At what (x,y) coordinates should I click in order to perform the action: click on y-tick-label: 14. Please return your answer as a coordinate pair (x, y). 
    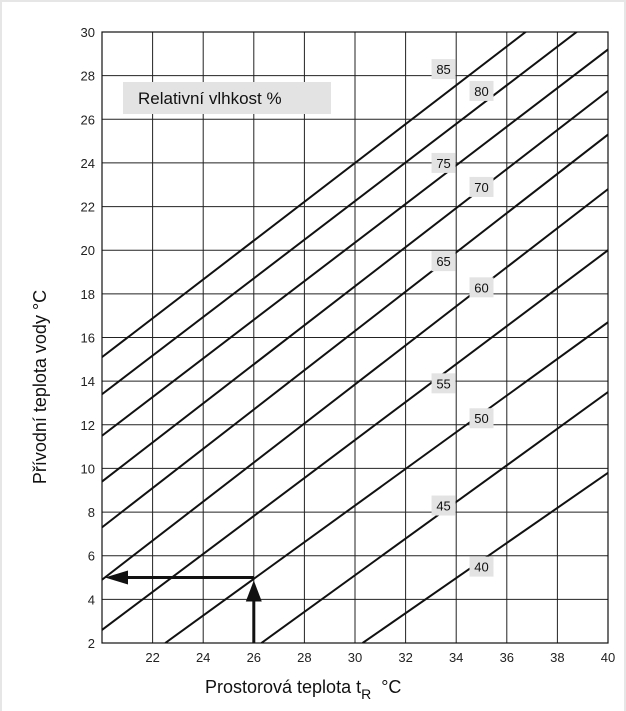
    Looking at the image, I should click on (88, 381).